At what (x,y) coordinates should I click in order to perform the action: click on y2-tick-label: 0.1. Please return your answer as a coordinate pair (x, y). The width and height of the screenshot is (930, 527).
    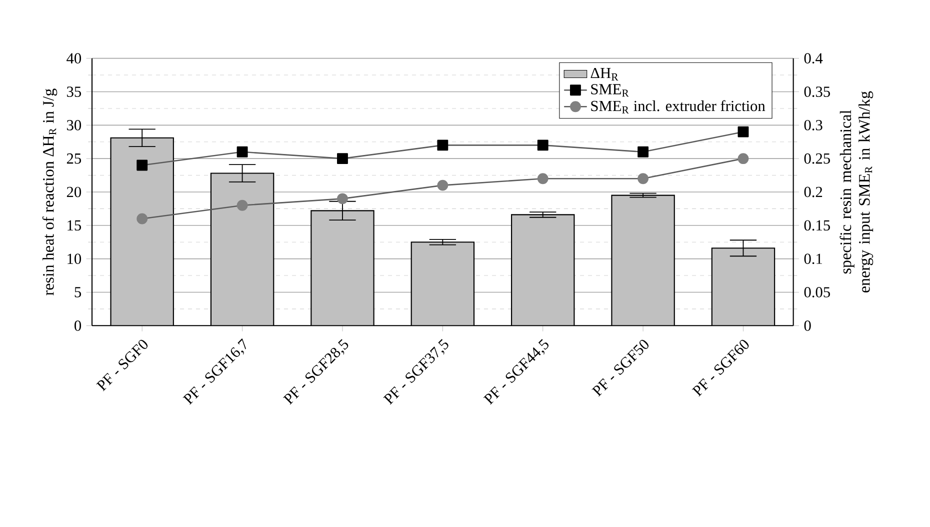
    Looking at the image, I should click on (813, 259).